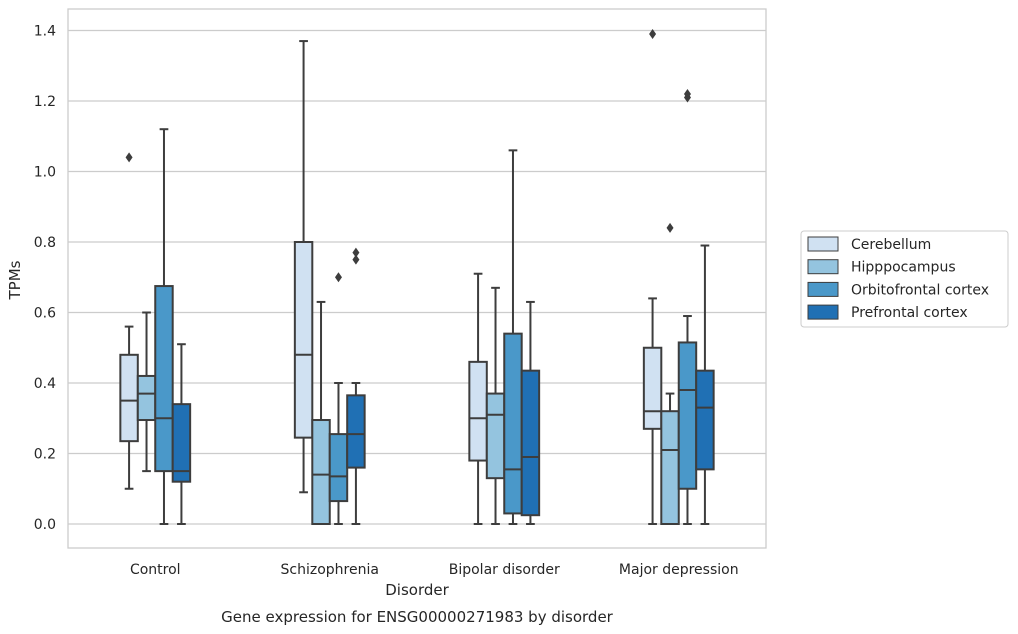 The image size is (1018, 634). I want to click on y-axis-ticks: 0.0 0.2 0.4 0.6 0.8 1.0 1.2 1.4, so click(45, 279).